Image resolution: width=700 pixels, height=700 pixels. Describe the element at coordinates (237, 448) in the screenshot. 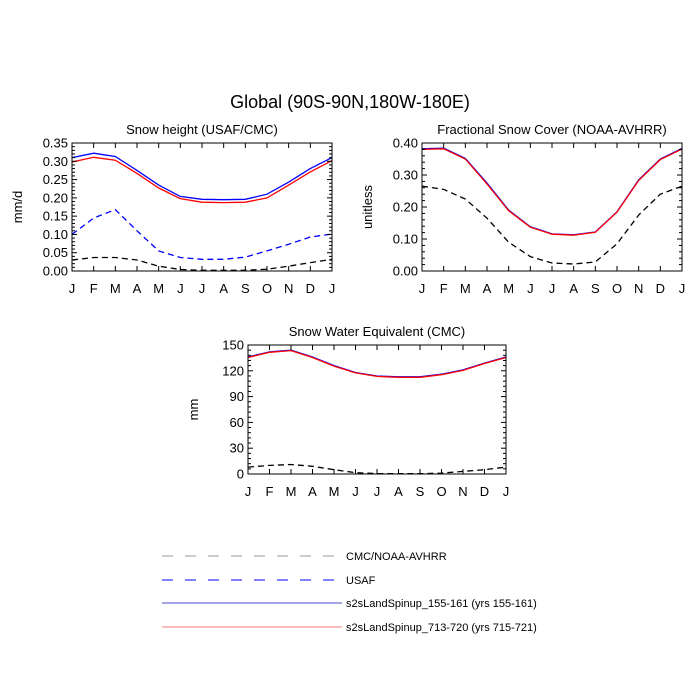

I see `y-tick-label: 30` at that location.